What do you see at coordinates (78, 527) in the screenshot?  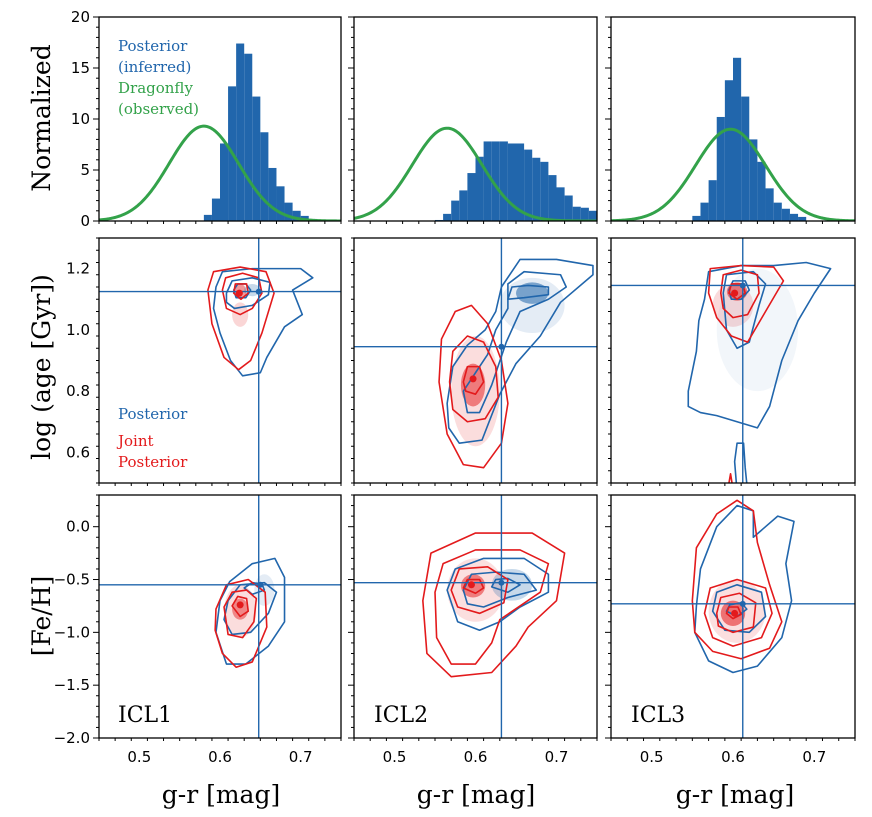 I see `y-tick-label: 0.0` at bounding box center [78, 527].